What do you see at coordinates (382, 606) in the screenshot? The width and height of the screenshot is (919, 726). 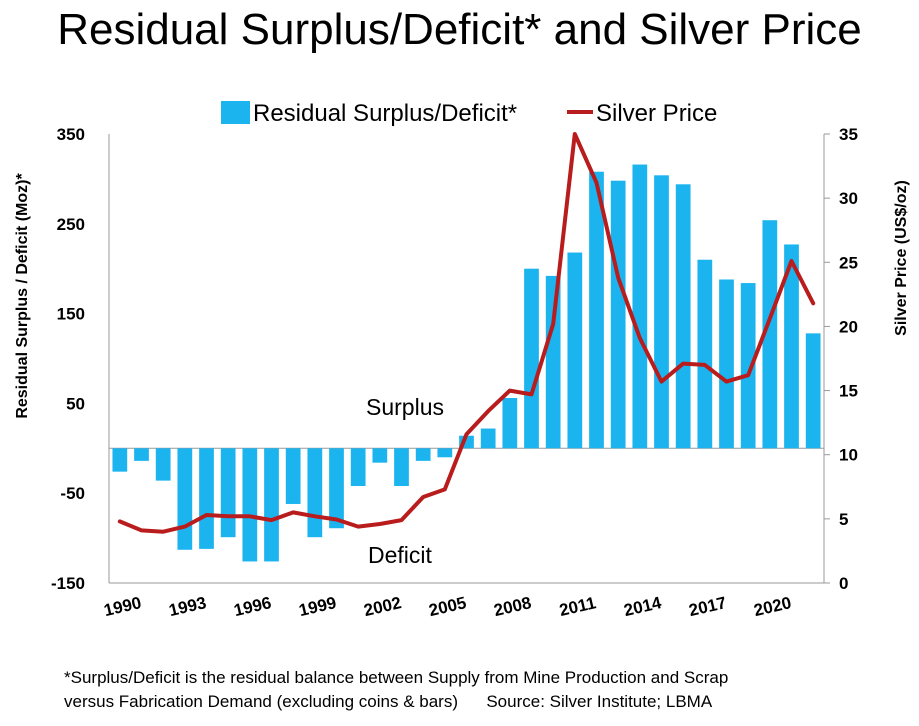 I see `x-tick-label: 2002` at bounding box center [382, 606].